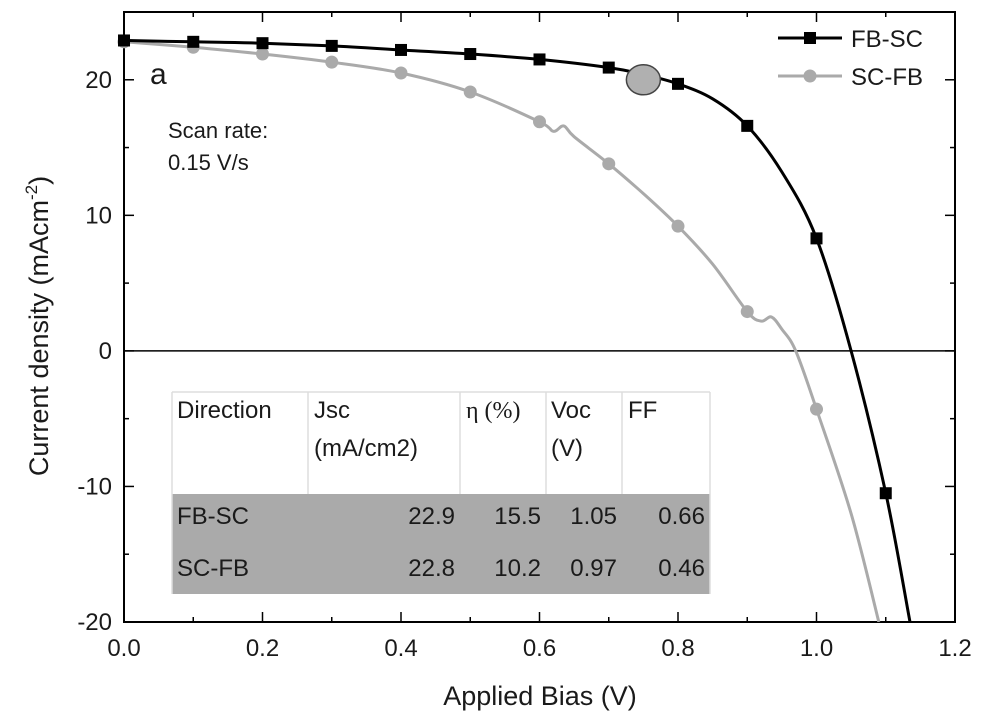 The width and height of the screenshot is (982, 717). I want to click on y-axis-label-exponent: -2, so click(31, 192).